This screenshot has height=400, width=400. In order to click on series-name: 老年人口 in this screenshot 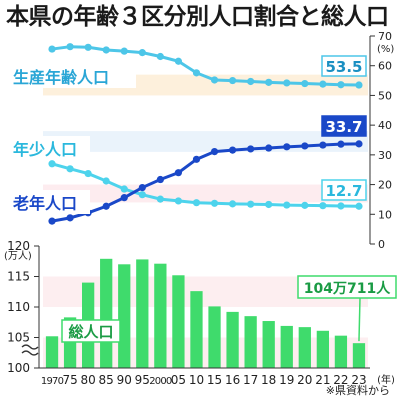, I will do `click(44, 203)`.